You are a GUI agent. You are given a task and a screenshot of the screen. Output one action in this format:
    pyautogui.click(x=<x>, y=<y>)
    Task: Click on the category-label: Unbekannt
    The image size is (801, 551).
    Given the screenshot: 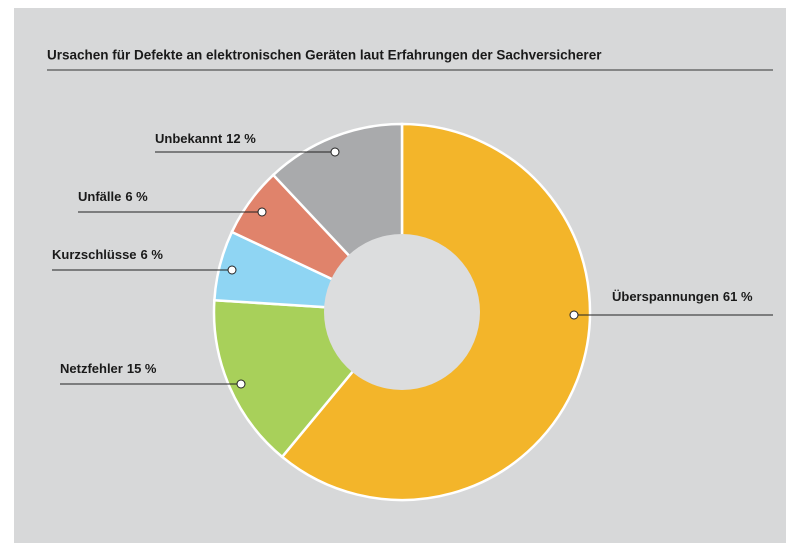 What is the action you would take?
    pyautogui.click(x=189, y=138)
    